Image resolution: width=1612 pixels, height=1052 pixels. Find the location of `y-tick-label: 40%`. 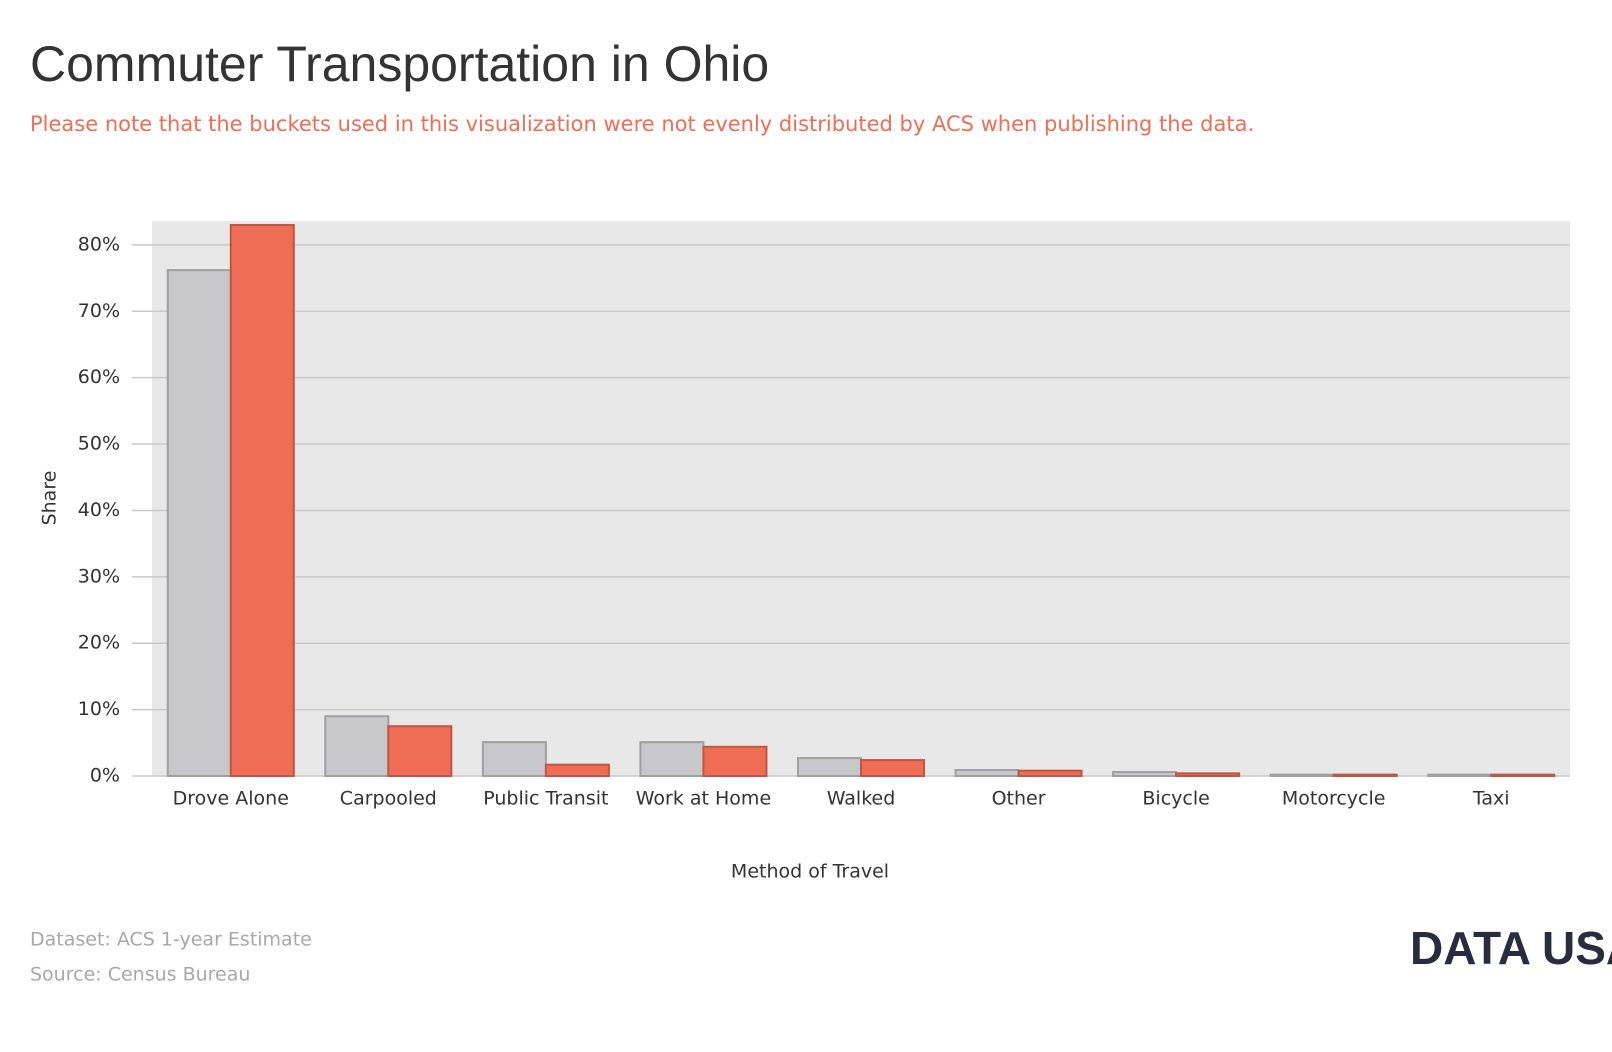

y-tick-label: 40% is located at coordinates (99, 510).